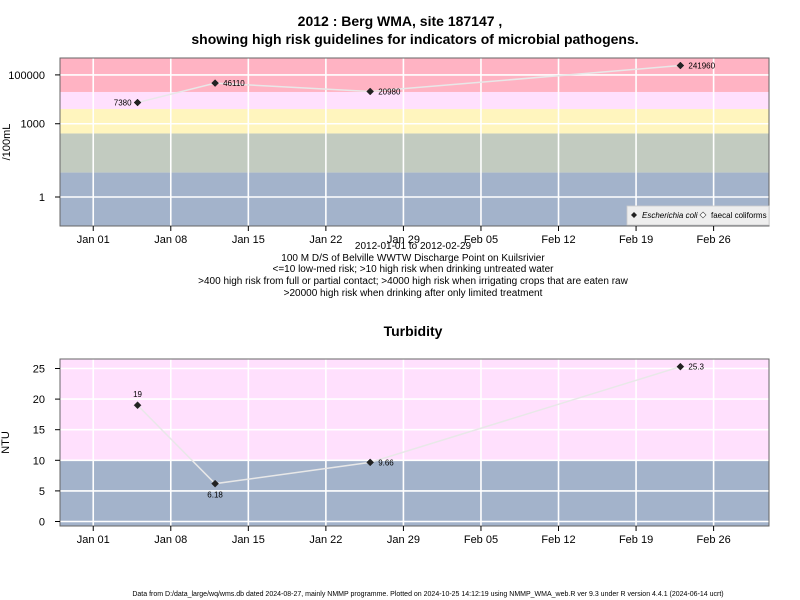 This screenshot has height=600, width=800. I want to click on data-label: 241960, so click(701, 66).